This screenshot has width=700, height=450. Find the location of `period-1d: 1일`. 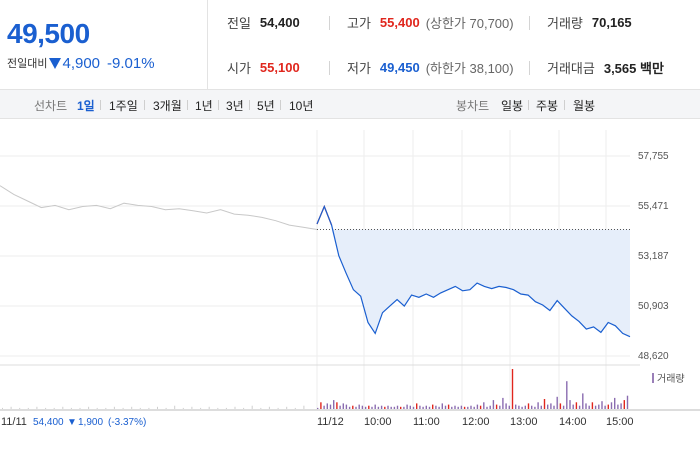

period-1d: 1일 is located at coordinates (86, 106).